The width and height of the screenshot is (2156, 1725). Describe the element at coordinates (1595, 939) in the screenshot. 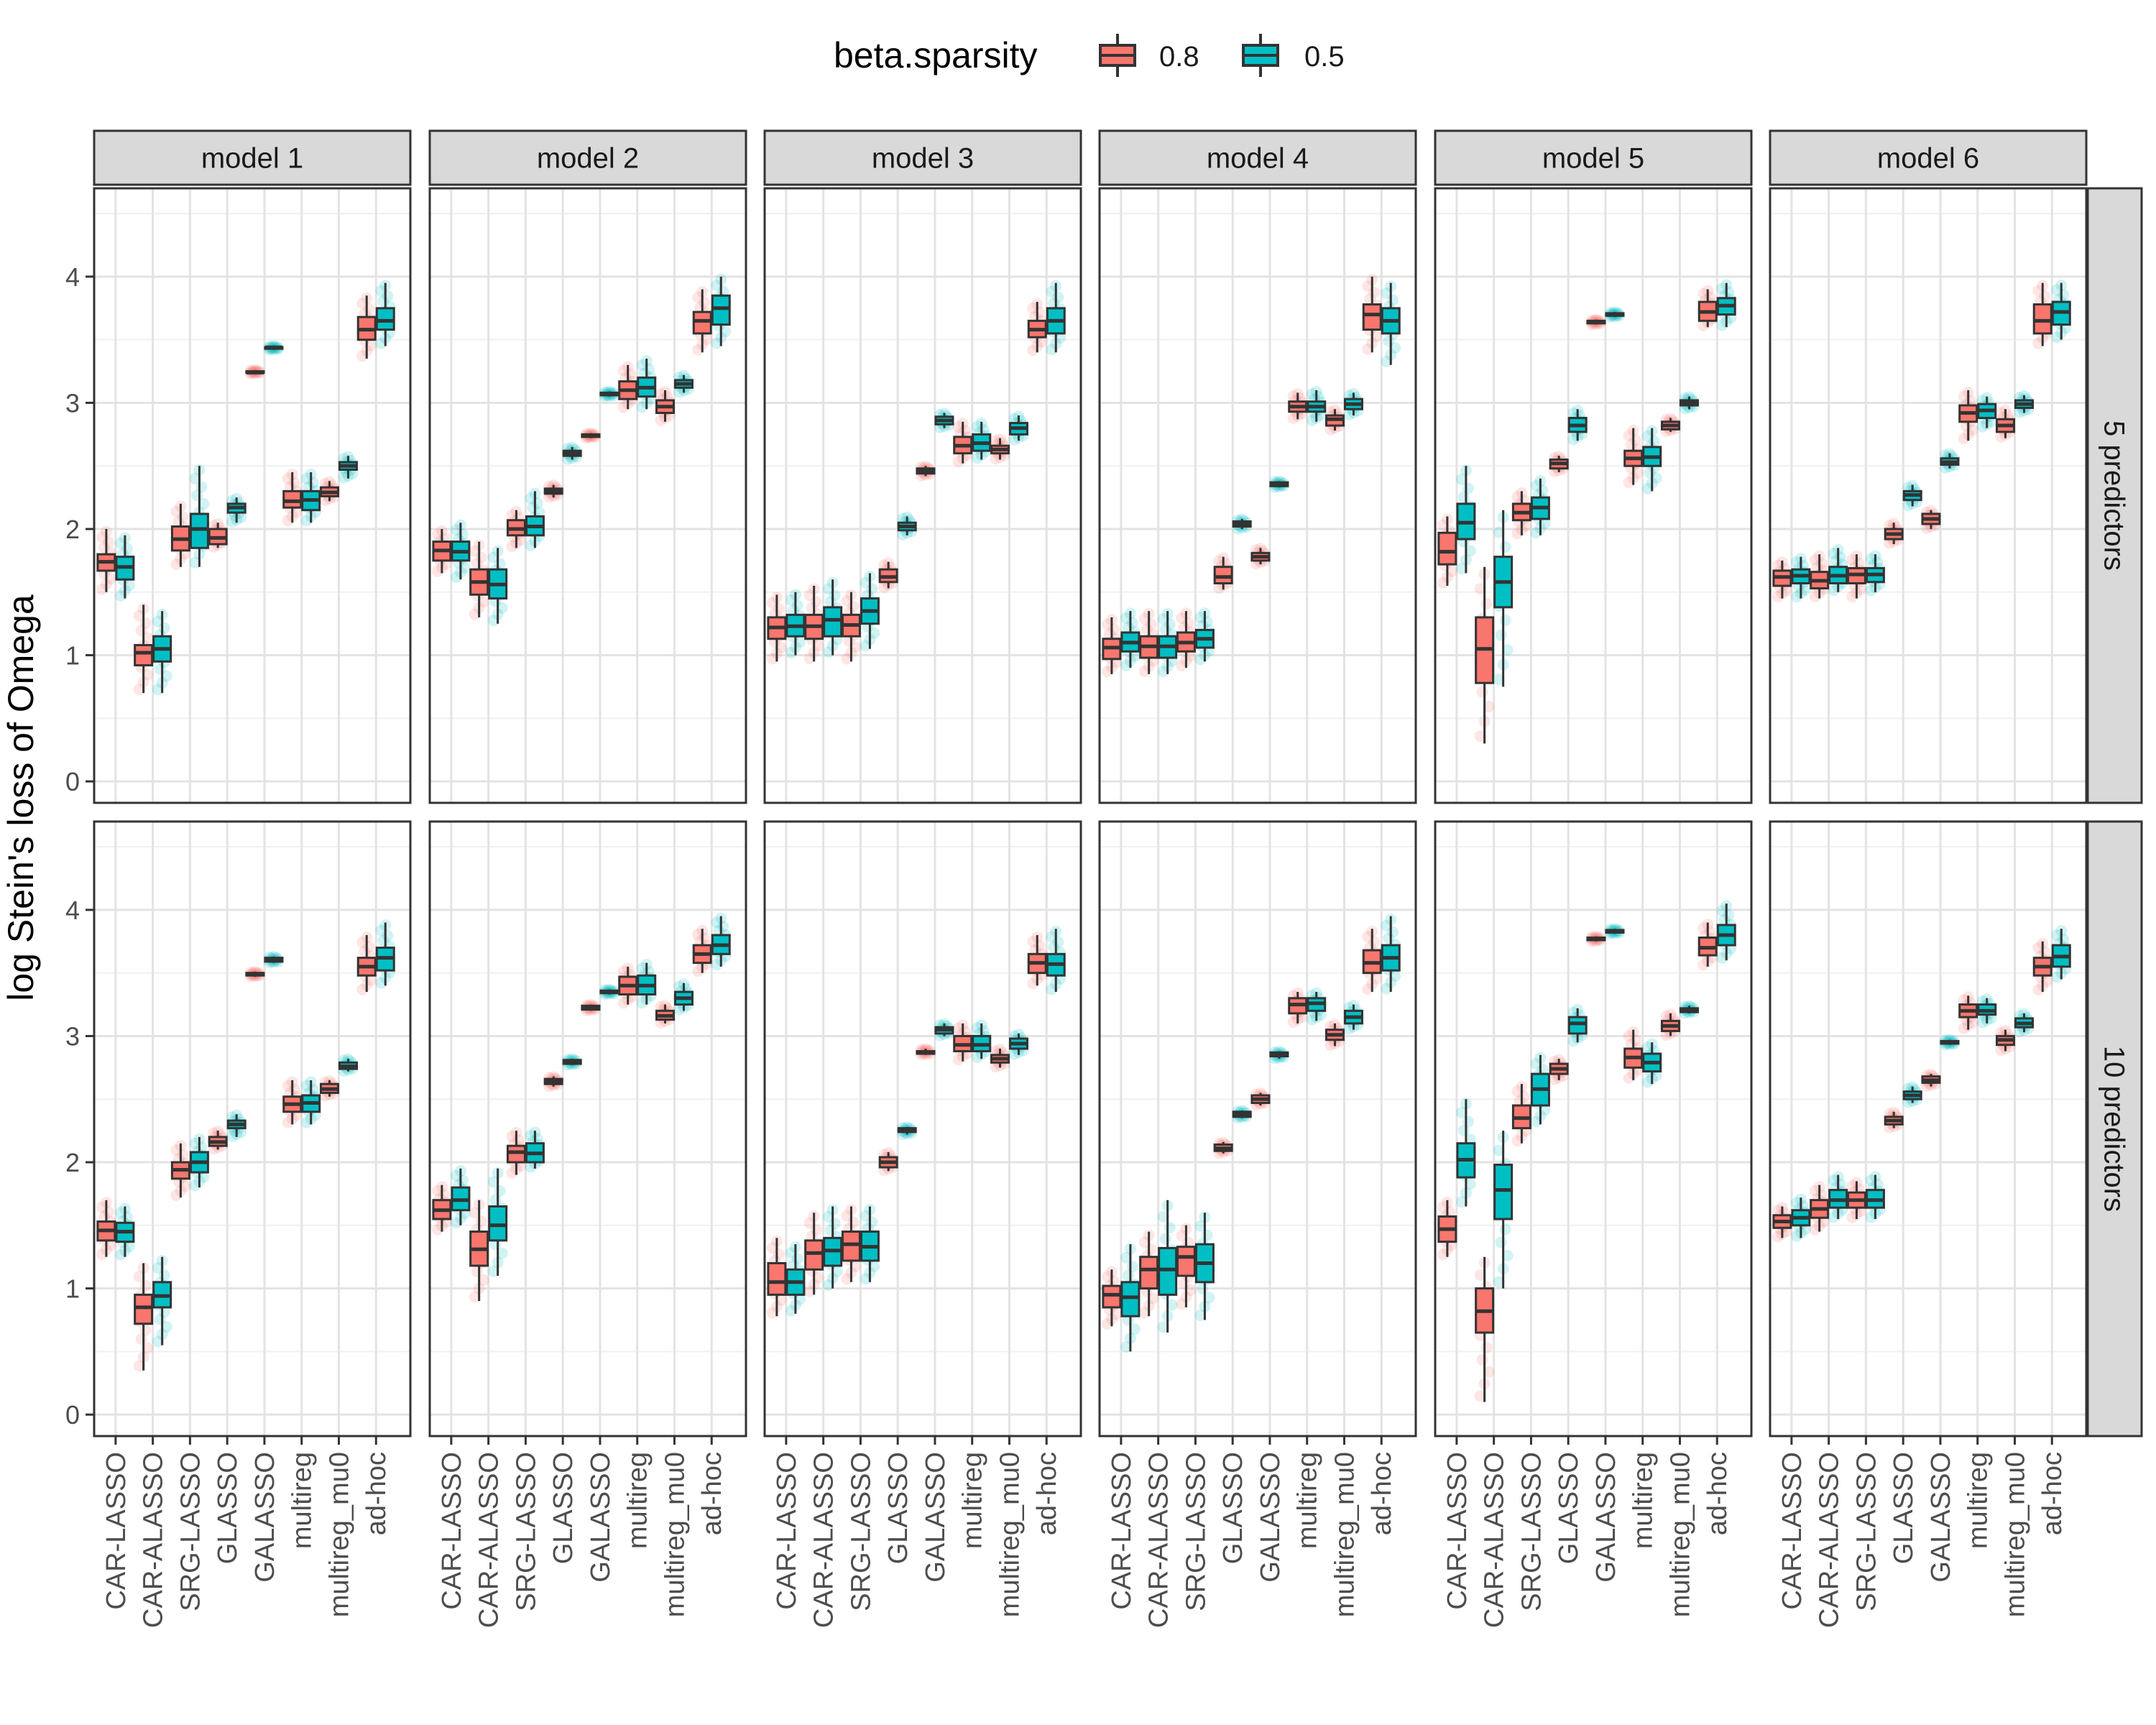

I see `box-GALASSO-0.8` at that location.